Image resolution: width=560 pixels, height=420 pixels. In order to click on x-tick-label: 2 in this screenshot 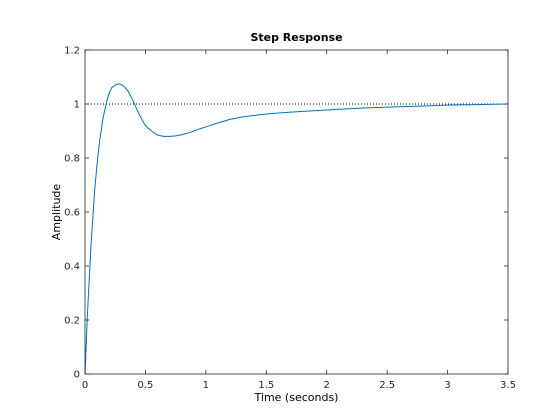, I will do `click(327, 385)`.